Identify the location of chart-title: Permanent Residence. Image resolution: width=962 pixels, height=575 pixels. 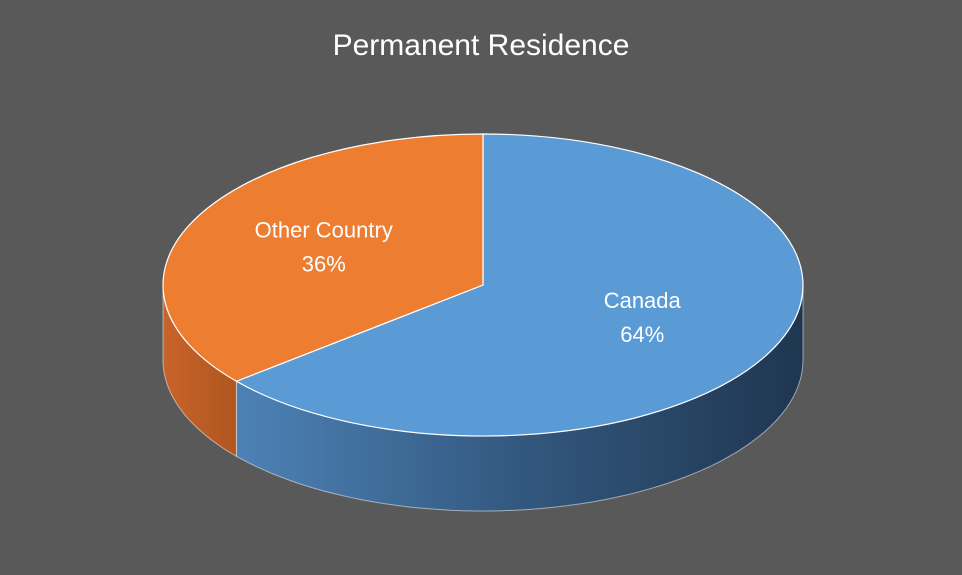
(481, 45).